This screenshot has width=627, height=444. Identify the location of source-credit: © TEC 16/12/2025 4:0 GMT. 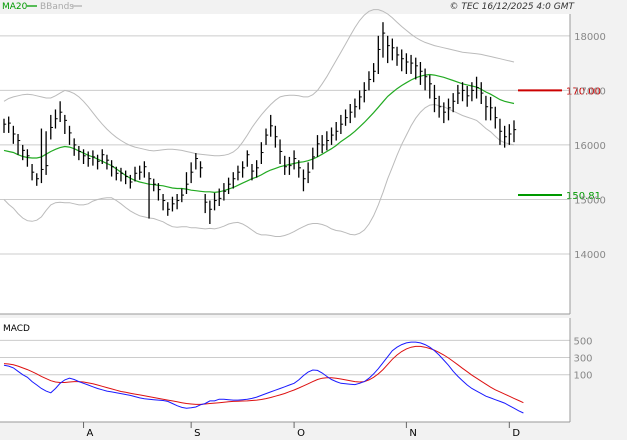
(512, 7).